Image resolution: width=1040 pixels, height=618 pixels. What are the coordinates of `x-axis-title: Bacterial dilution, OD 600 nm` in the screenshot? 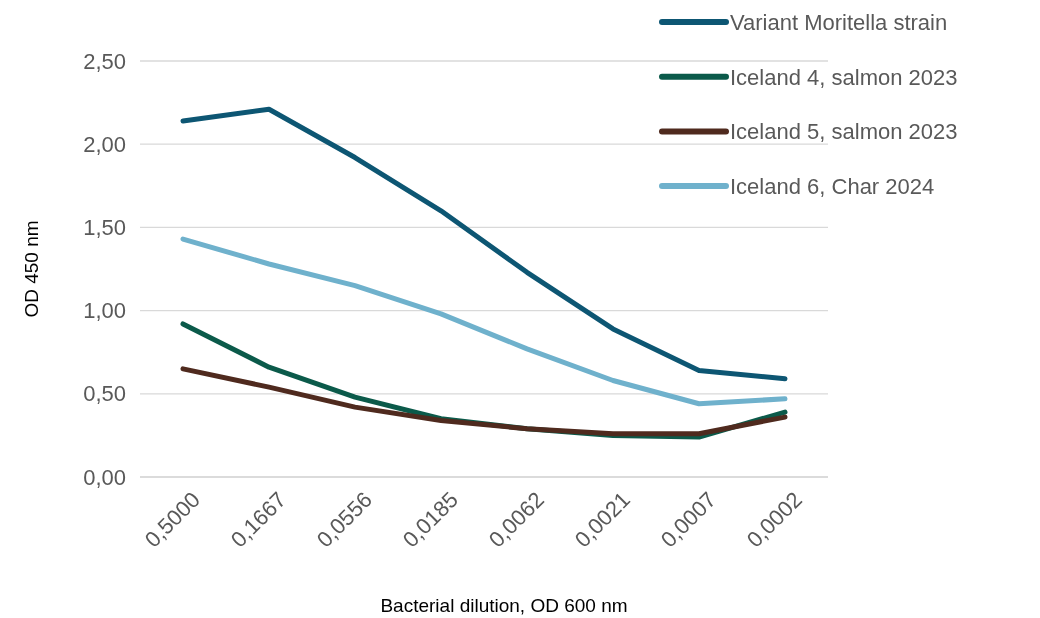 It's located at (504, 605).